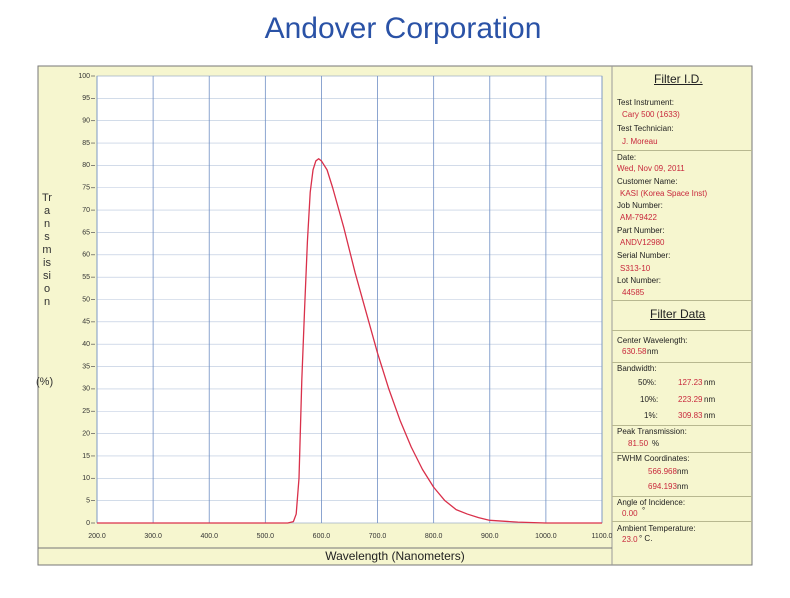 This screenshot has height=598, width=790. Describe the element at coordinates (403, 28) in the screenshot. I see `page-title: Andover Corporation` at that location.